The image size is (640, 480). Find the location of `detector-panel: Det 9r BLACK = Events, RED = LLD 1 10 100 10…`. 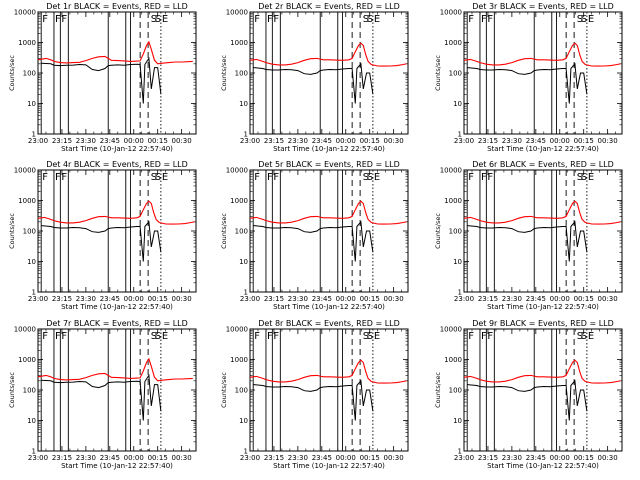

detector-panel: Det 9r BLACK = Events, RED = LLD 1 10 100 10… is located at coordinates (528, 394).